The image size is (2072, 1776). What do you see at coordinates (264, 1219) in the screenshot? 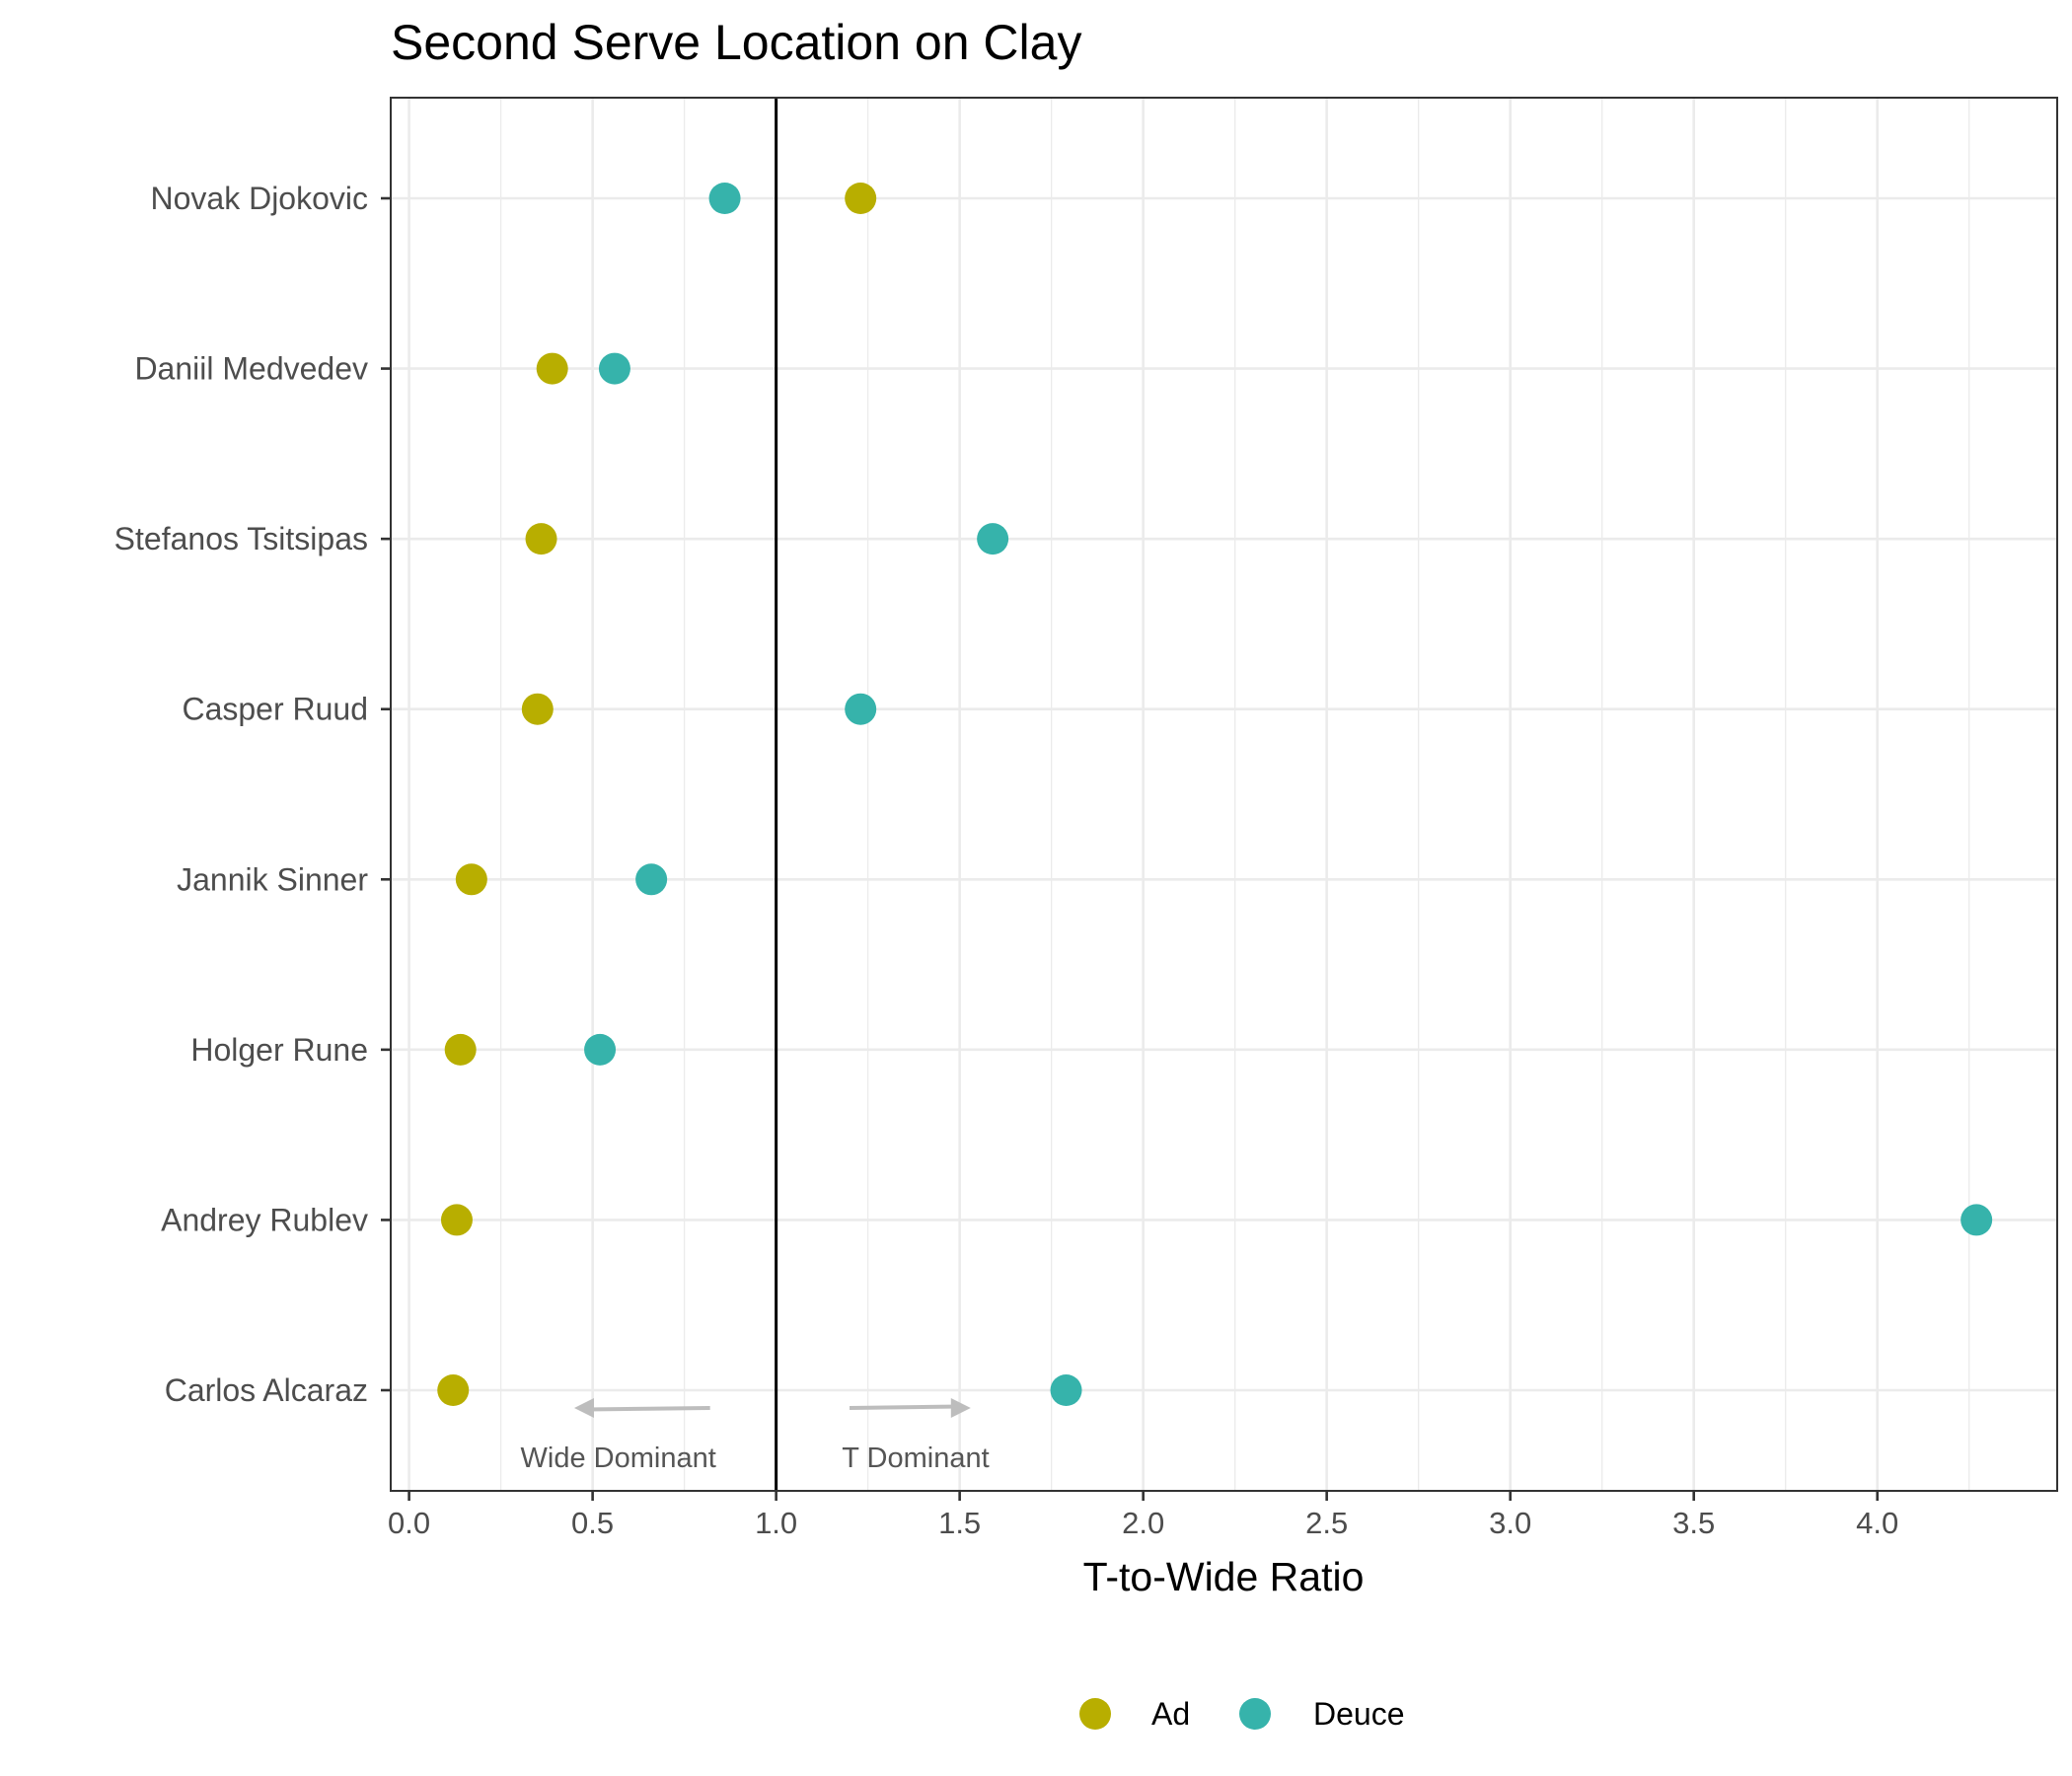
I see `y-tick-label: Andrey Rublev` at bounding box center [264, 1219].